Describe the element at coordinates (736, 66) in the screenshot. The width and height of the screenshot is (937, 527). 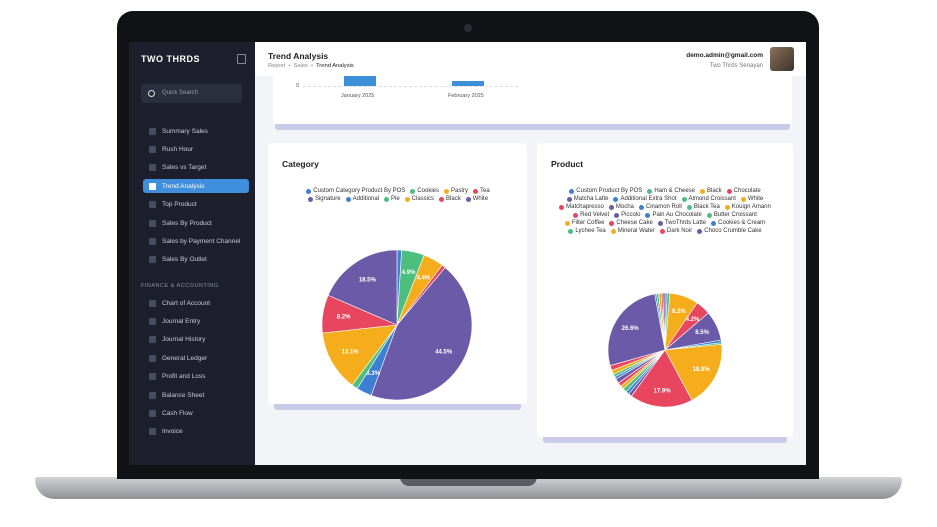
I see `outlet-name: Two Thrds Senayan` at that location.